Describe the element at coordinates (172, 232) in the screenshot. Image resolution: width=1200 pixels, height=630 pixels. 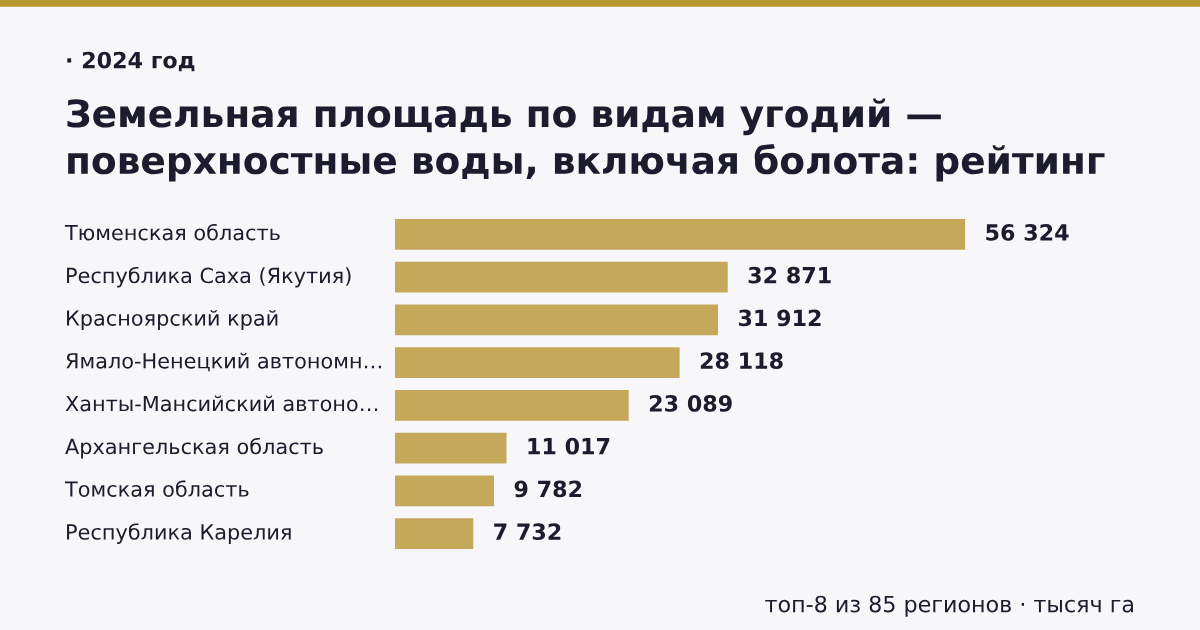
I see `y-tick-label: Тюменская область` at that location.